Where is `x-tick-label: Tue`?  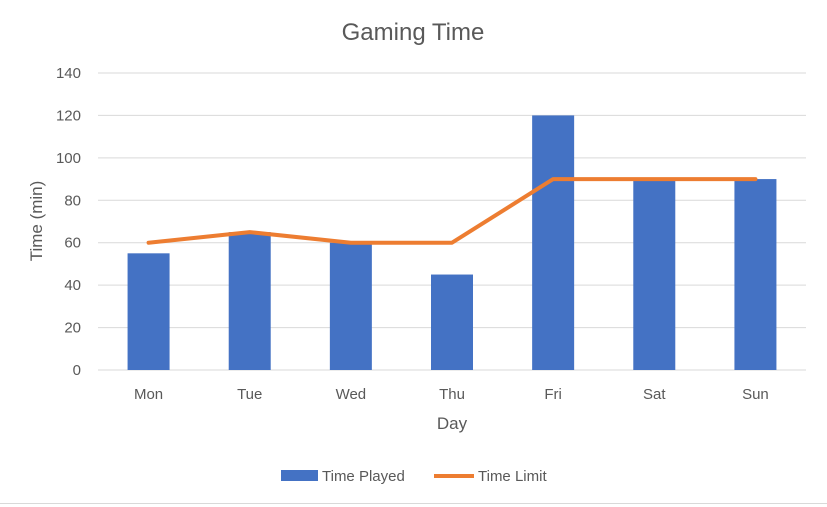
x-tick-label: Tue is located at coordinates (249, 394).